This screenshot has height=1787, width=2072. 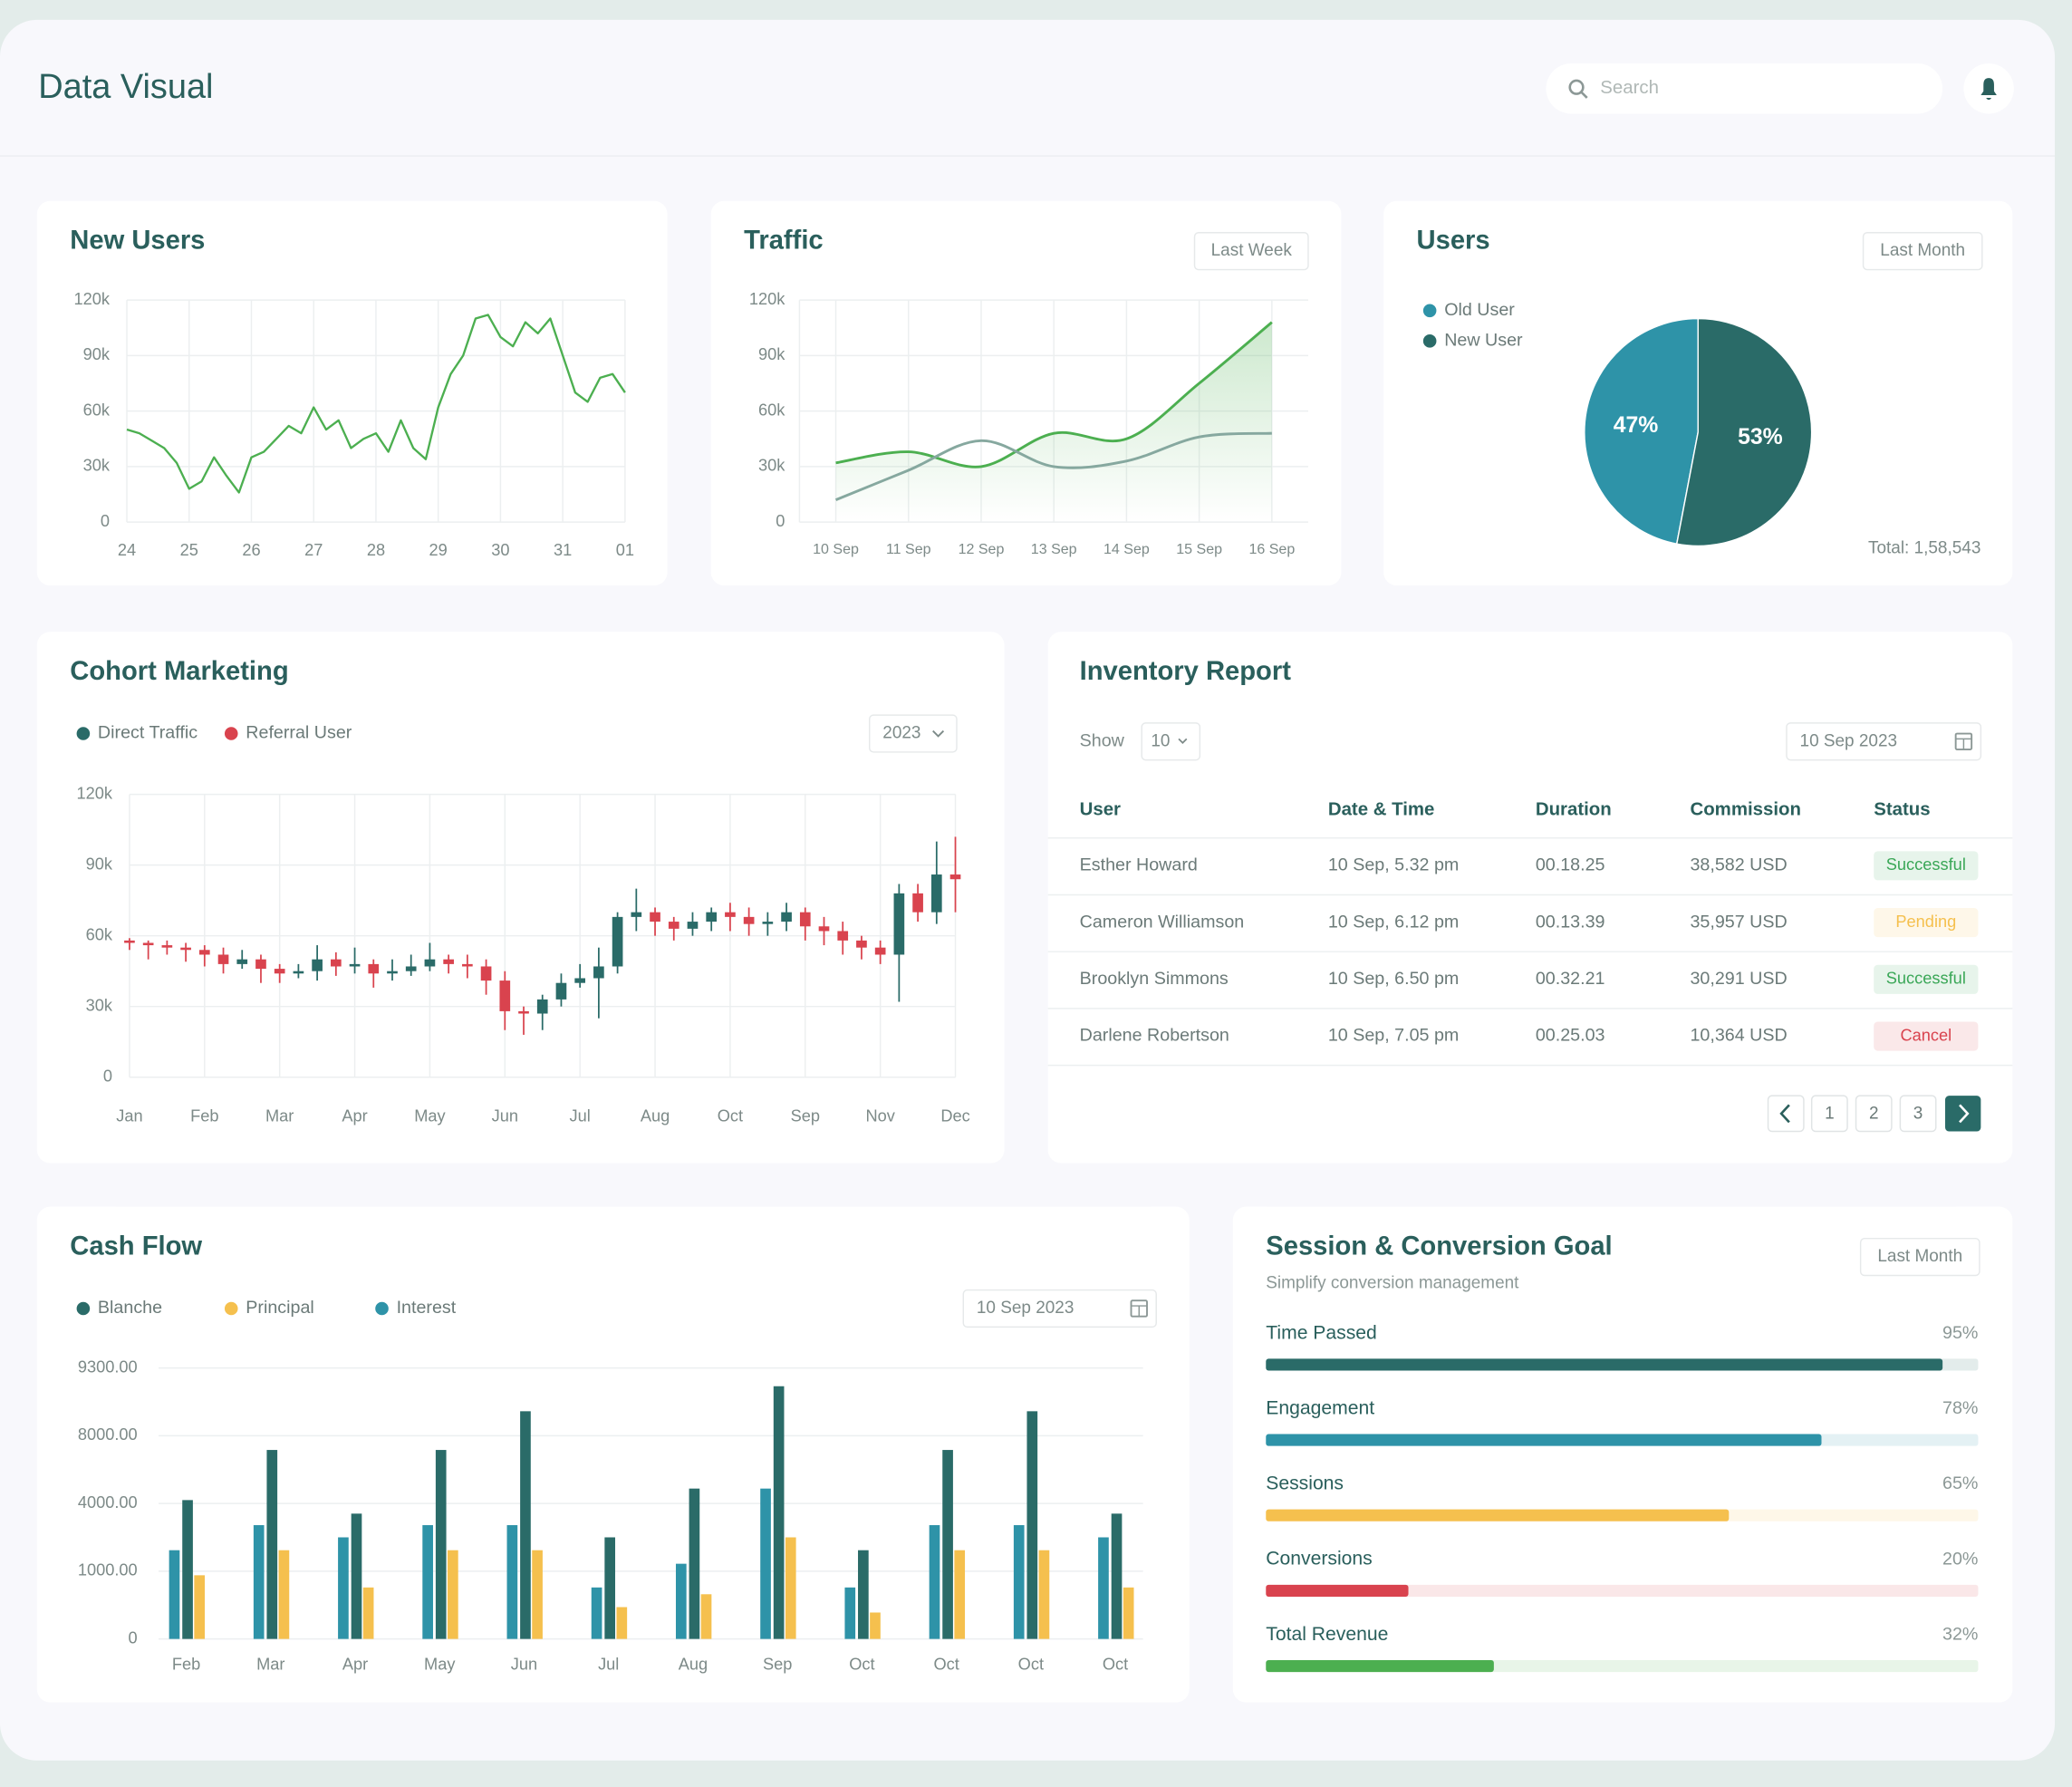 What do you see at coordinates (1393, 1036) in the screenshot?
I see `cell: 10 Sep, 7.05 pm` at bounding box center [1393, 1036].